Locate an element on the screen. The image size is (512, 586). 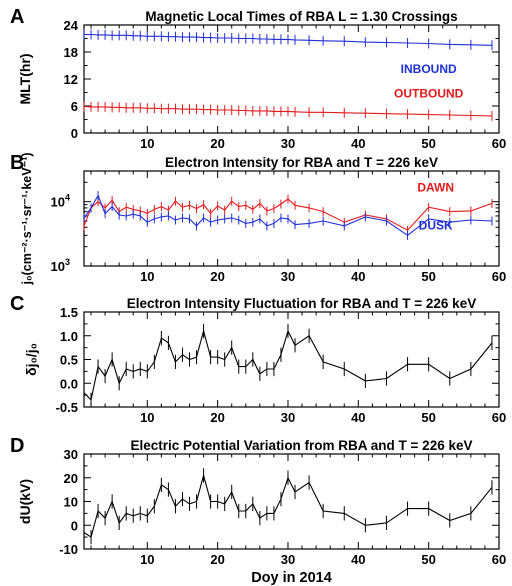
panel-letter: A is located at coordinates (17, 17).